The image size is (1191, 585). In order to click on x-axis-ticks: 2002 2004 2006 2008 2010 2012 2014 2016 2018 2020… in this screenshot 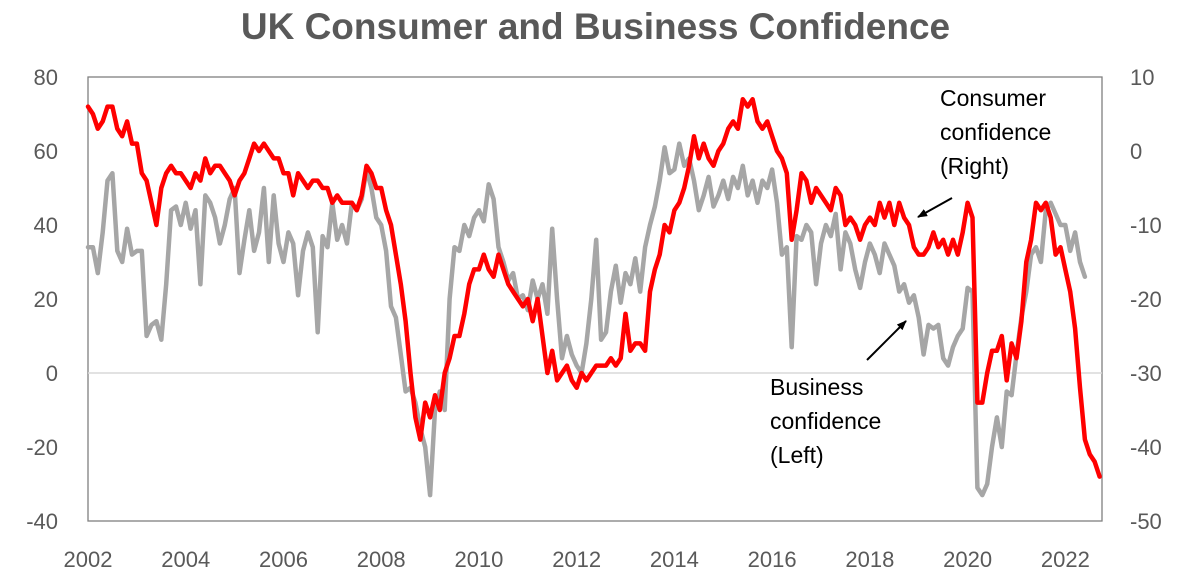, I will do `click(577, 559)`.